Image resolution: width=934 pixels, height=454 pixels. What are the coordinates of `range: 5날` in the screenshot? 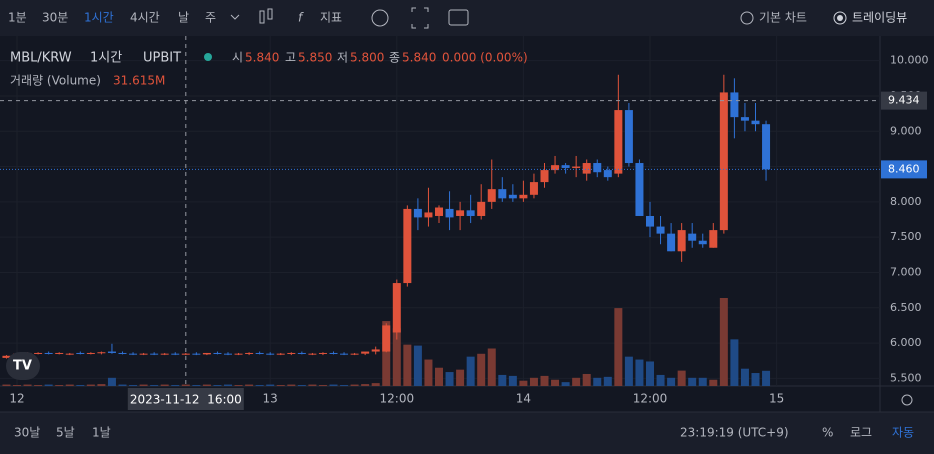 It's located at (65, 433).